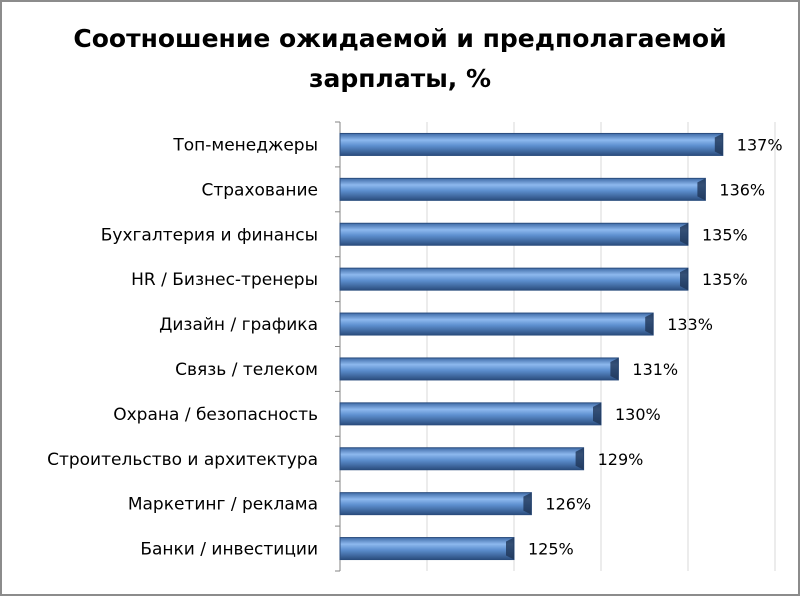 This screenshot has height=596, width=800. What do you see at coordinates (655, 369) in the screenshot?
I see `data-label: 131%` at bounding box center [655, 369].